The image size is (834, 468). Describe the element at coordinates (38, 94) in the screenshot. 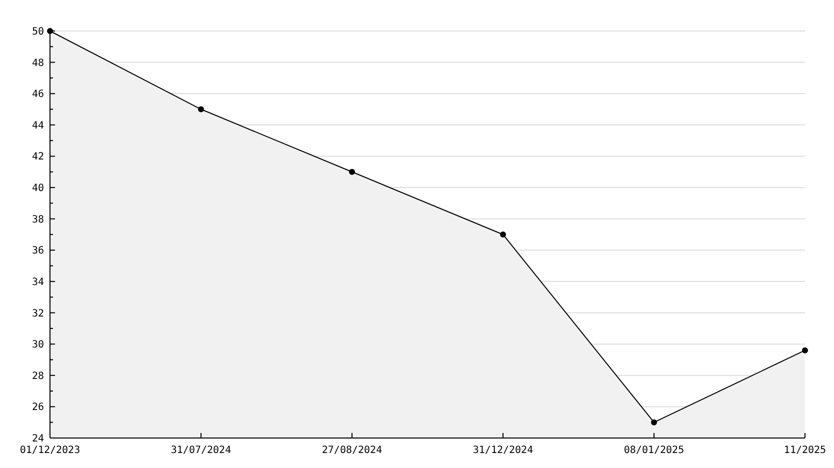

I see `y-tick-label: 46` at that location.